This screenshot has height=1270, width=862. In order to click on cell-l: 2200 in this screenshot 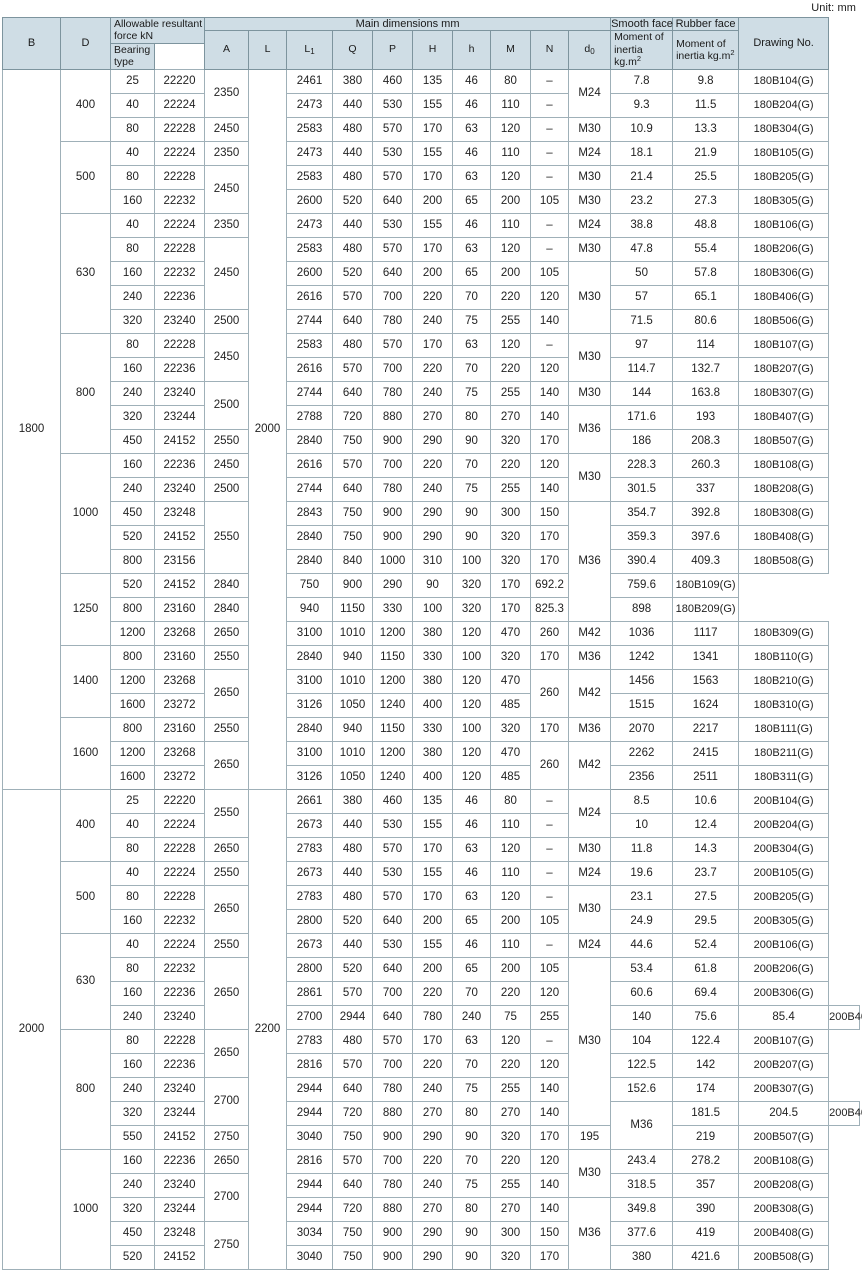, I will do `click(267, 1029)`.